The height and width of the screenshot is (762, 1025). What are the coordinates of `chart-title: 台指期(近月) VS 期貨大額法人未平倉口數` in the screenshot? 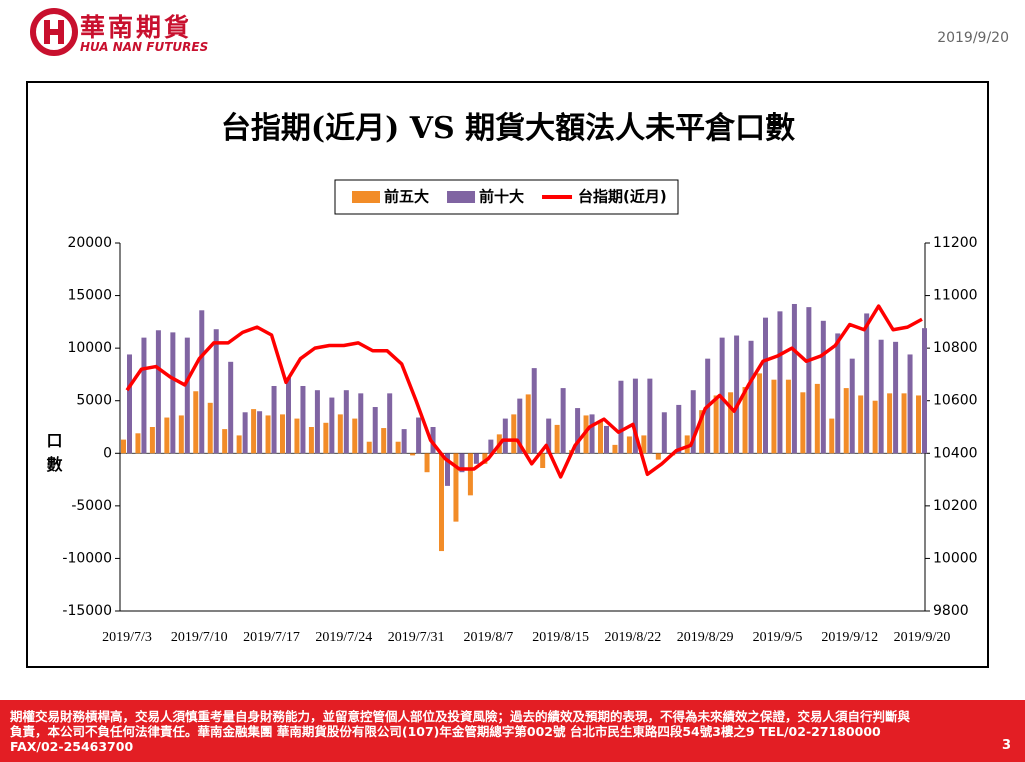 It's located at (508, 128).